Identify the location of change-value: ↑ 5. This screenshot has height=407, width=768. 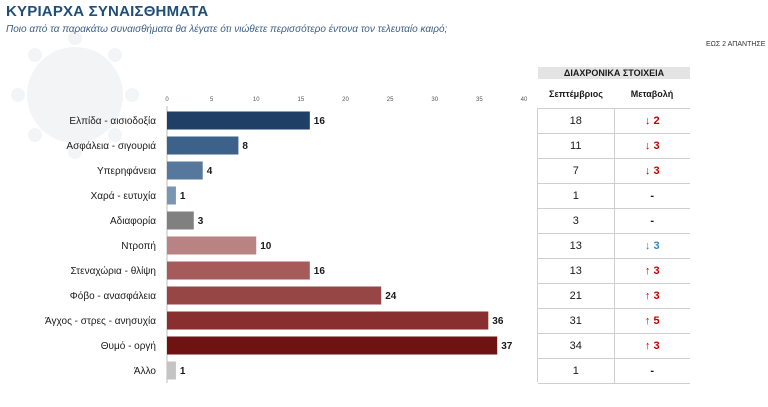
(652, 321).